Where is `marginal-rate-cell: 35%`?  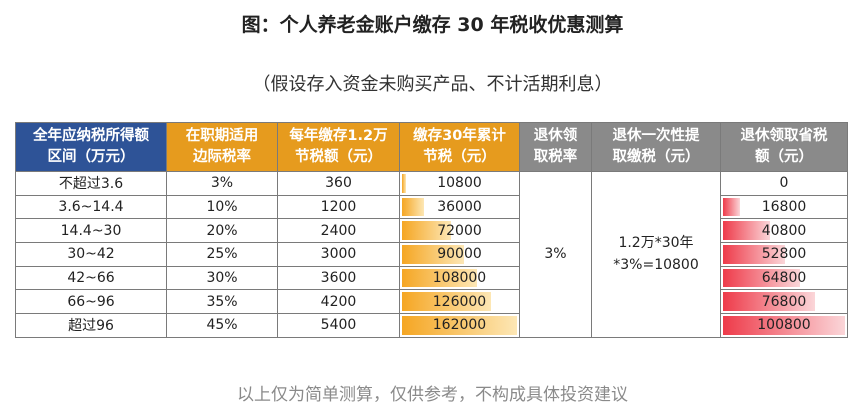 marginal-rate-cell: 35% is located at coordinates (222, 302).